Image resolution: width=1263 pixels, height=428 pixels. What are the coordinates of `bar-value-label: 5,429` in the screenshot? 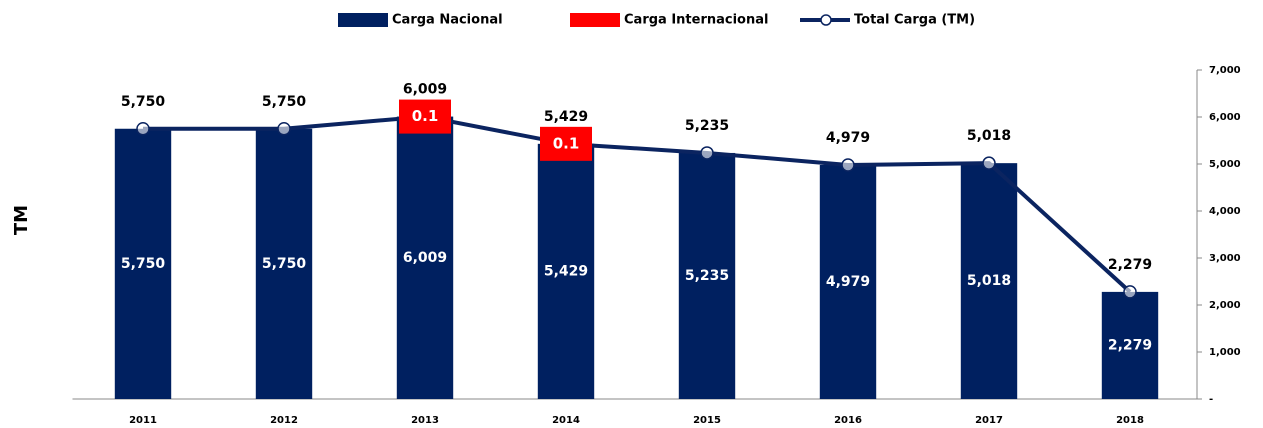 It's located at (566, 271).